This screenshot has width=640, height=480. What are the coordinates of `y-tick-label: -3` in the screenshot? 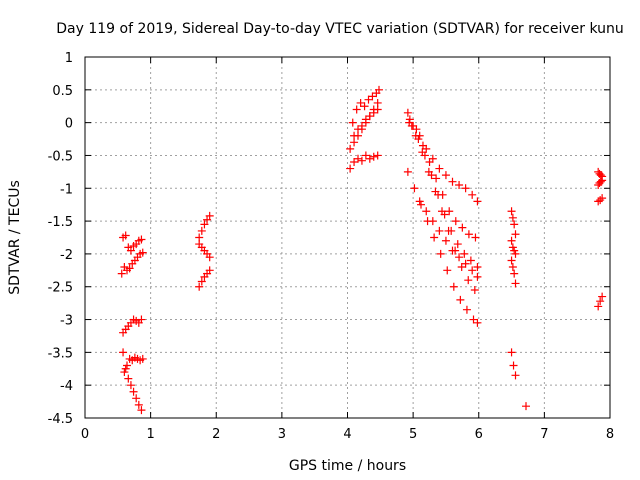 It's located at (66, 321).